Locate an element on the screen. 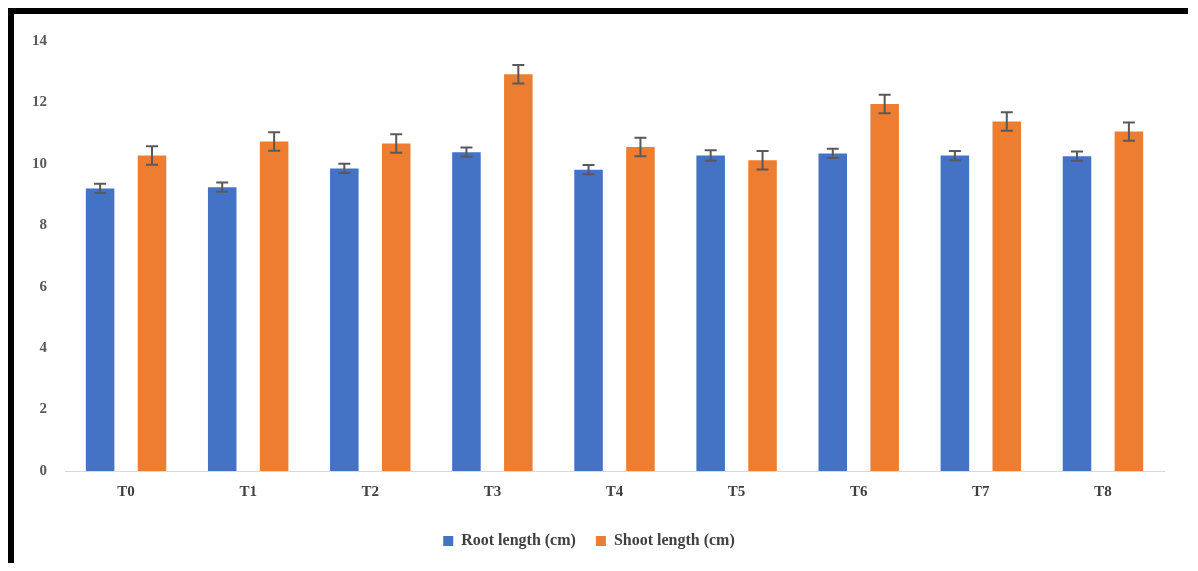  x-tick-label: T8 is located at coordinates (1103, 490).